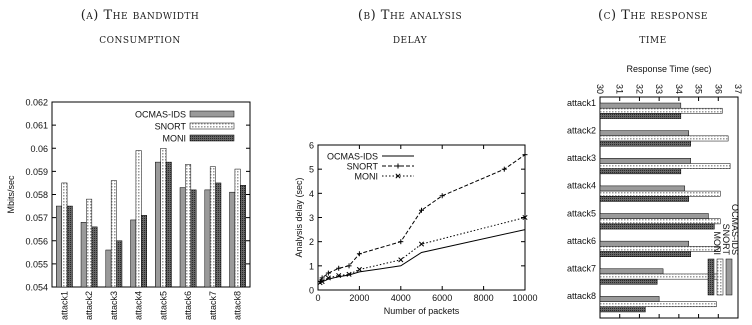  I want to click on caption-c: (c) The response time, so click(653, 28).